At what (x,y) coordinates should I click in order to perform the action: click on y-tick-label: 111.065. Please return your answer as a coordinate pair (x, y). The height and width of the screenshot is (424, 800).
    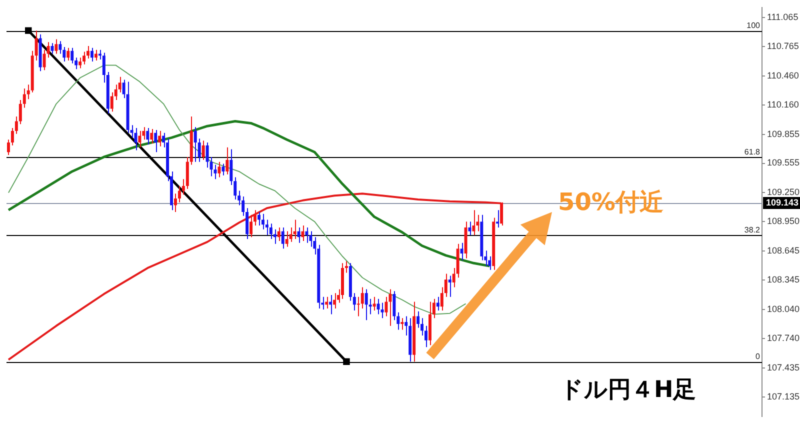
    Looking at the image, I should click on (782, 17).